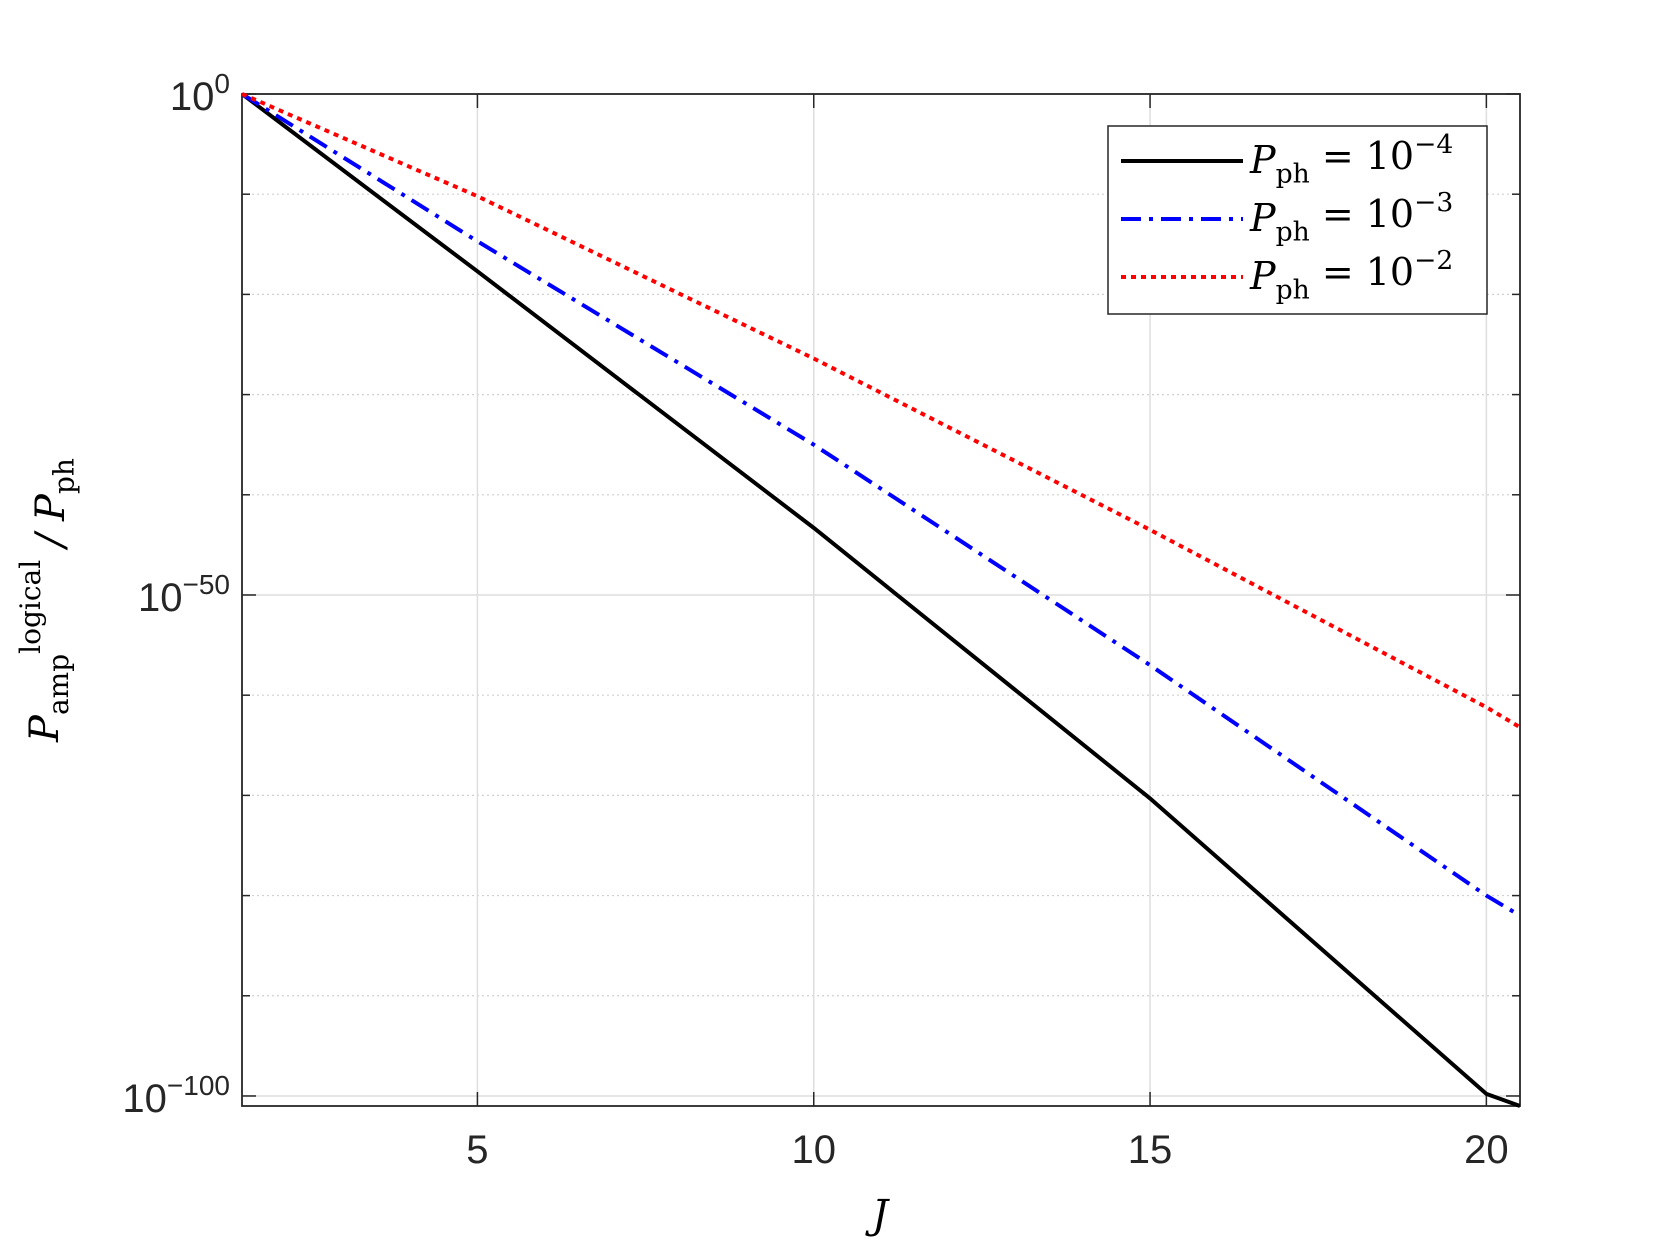 The image size is (1661, 1246). What do you see at coordinates (176, 1095) in the screenshot?
I see `y-tick-label: 10−100` at bounding box center [176, 1095].